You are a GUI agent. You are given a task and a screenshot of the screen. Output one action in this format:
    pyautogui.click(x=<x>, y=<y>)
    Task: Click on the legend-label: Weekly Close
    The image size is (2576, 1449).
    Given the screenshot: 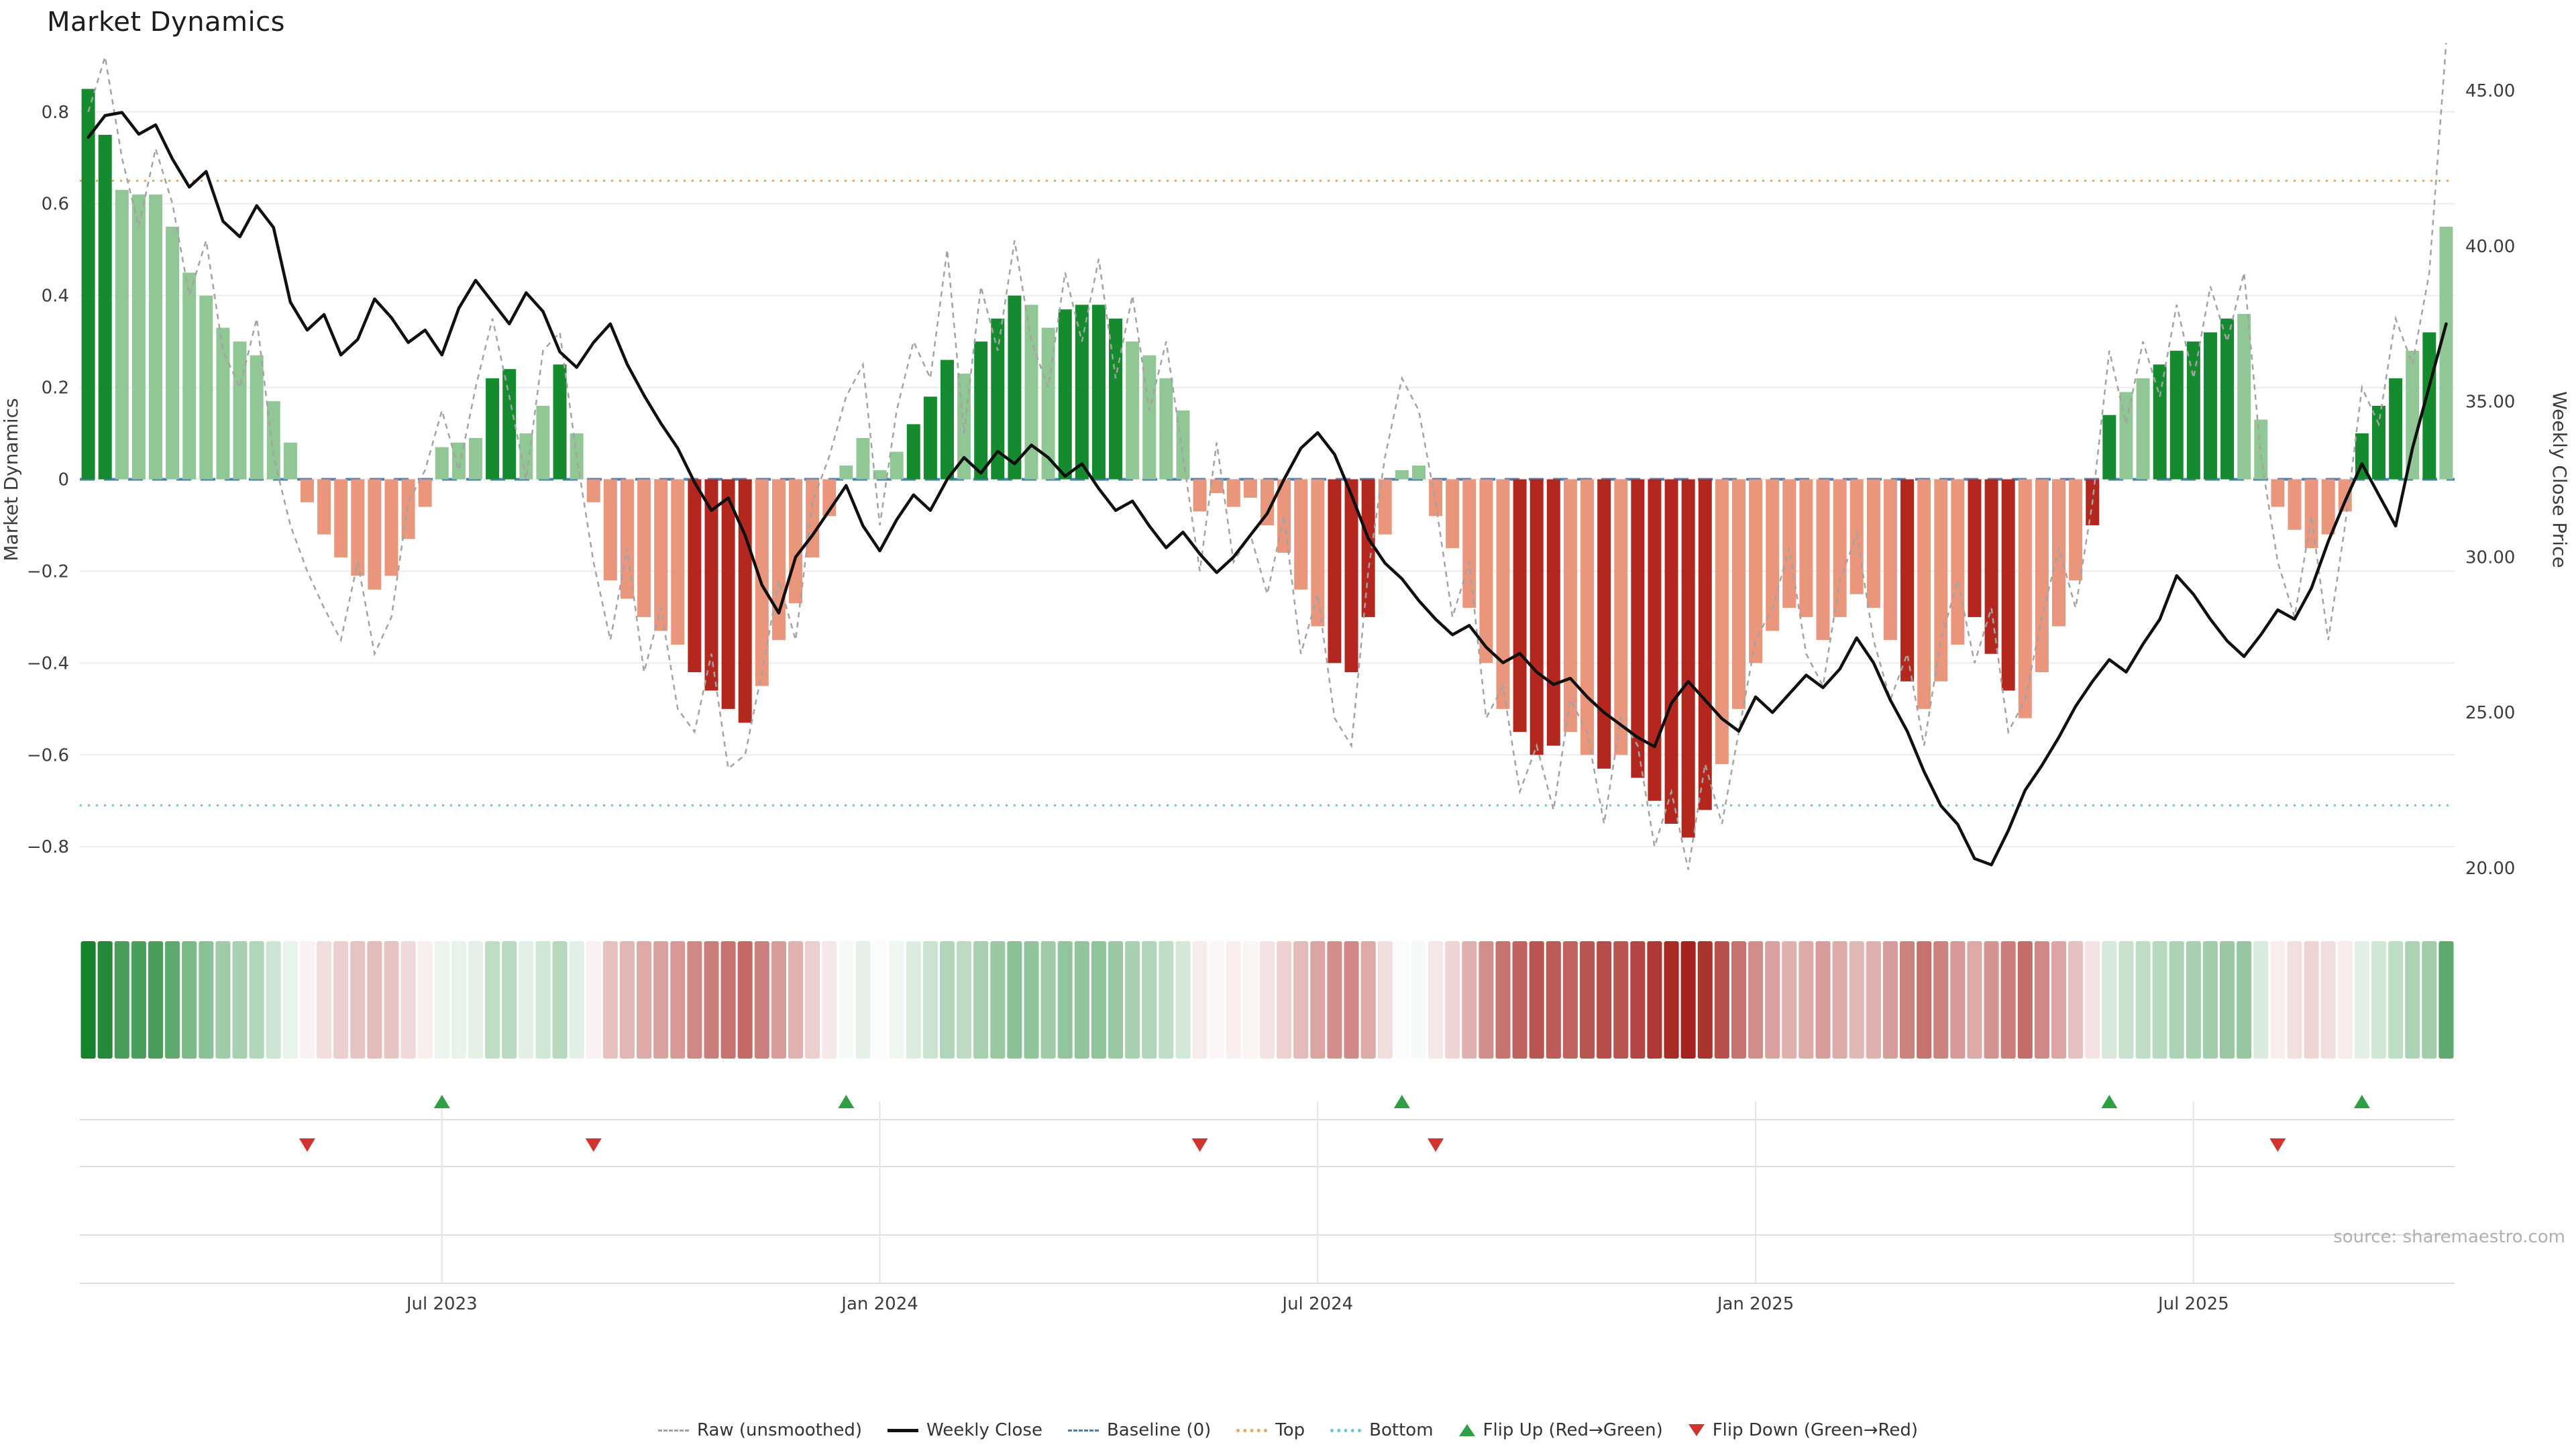 What is the action you would take?
    pyautogui.click(x=984, y=1430)
    